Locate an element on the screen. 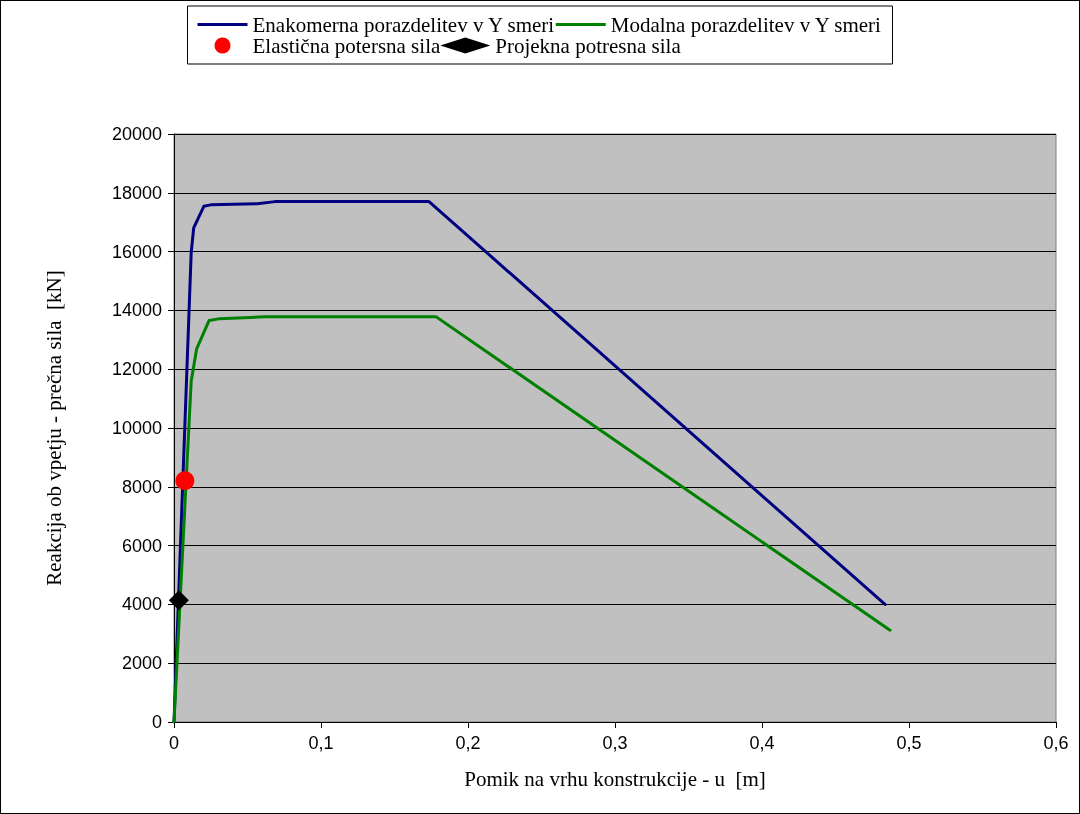  y-tick-label: 6000 is located at coordinates (141, 545).